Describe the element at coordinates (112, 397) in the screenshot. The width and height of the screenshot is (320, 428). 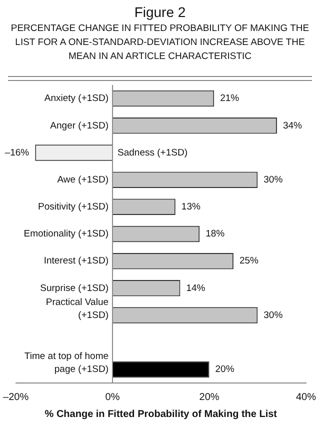
I see `x-tick-label: 0%` at that location.